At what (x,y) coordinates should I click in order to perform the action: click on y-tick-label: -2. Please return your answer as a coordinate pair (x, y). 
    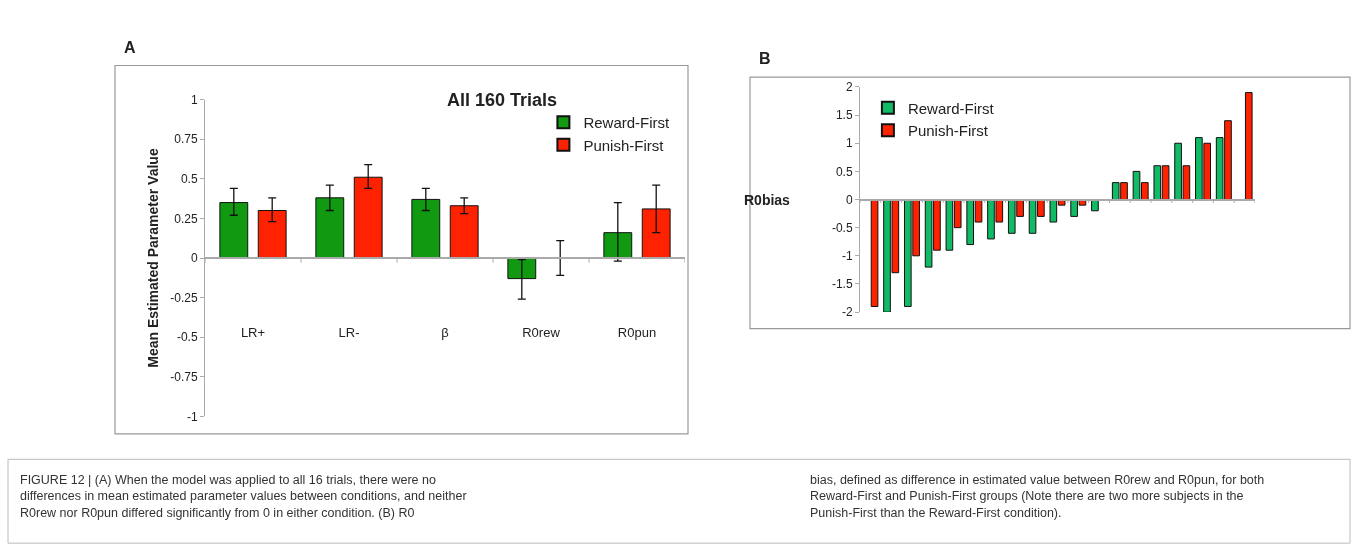
    Looking at the image, I should click on (847, 312).